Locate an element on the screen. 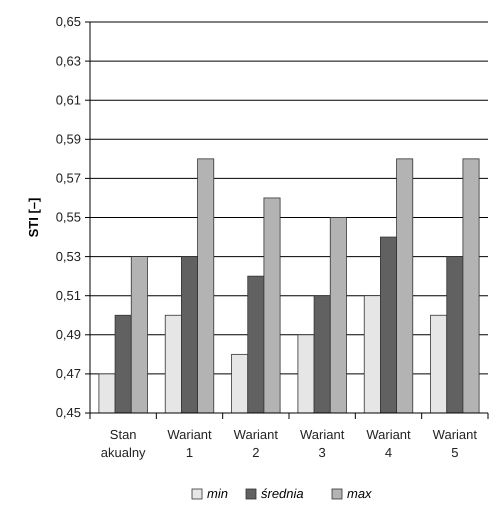  y-tick-label: 0,65 is located at coordinates (68, 22).